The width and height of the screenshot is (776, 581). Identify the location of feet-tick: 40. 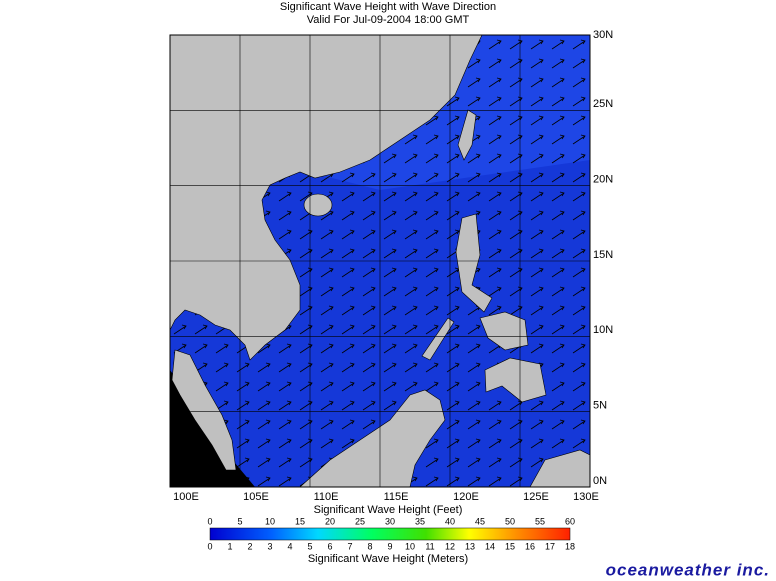
(450, 521).